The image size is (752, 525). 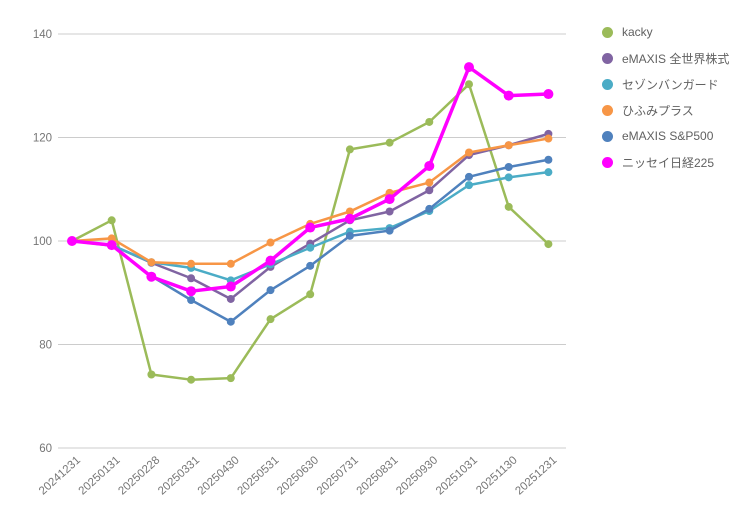 What do you see at coordinates (60, 475) in the screenshot?
I see `x-tick-label: 20241231` at bounding box center [60, 475].